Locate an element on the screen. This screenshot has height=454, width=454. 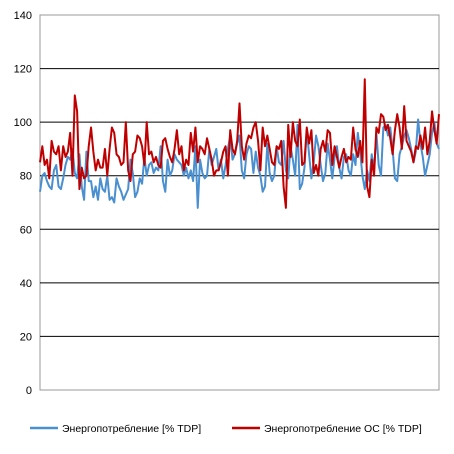
y-tick-label: 20 is located at coordinates (26, 337).